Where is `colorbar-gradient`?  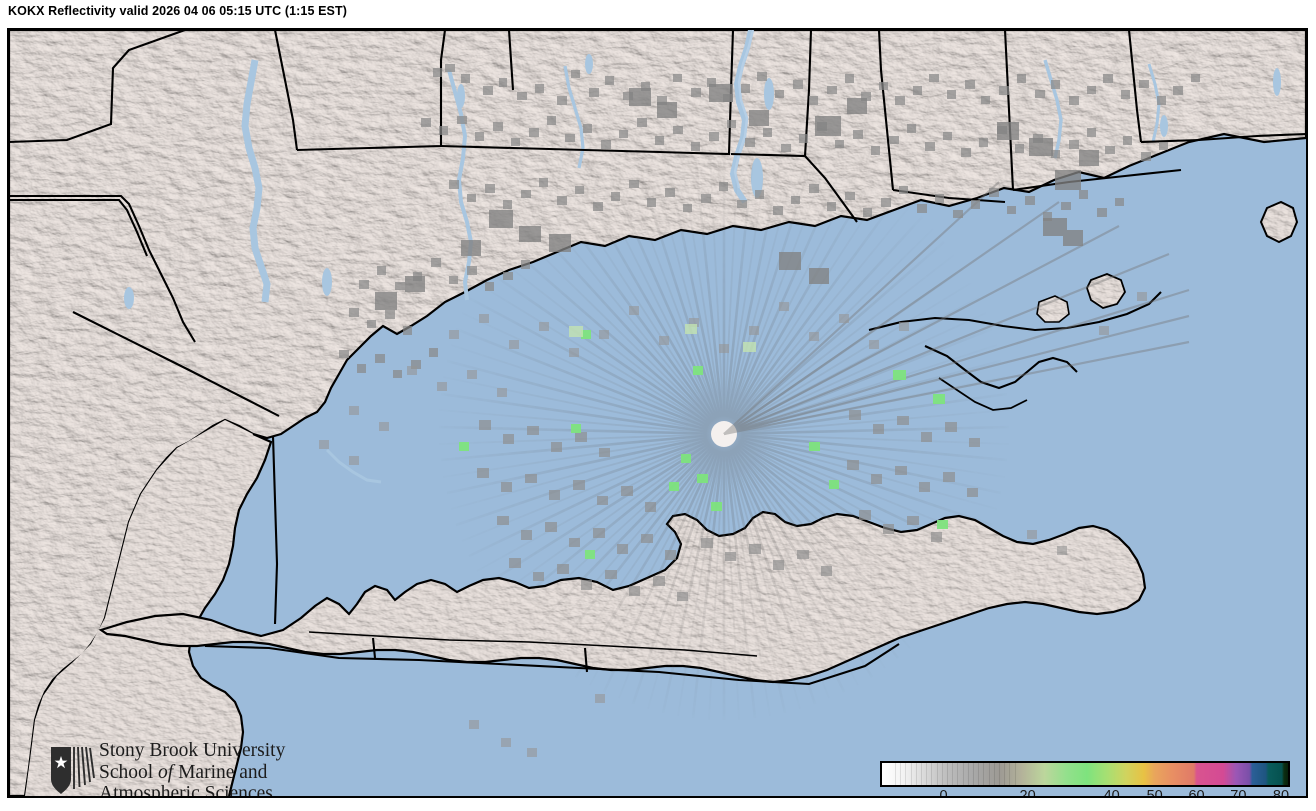 colorbar-gradient is located at coordinates (1085, 774).